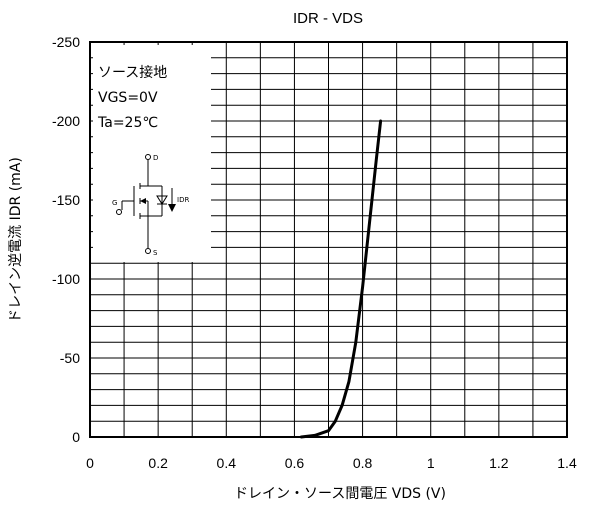 The height and width of the screenshot is (510, 590). I want to click on schematic-label-source: S, so click(155, 253).